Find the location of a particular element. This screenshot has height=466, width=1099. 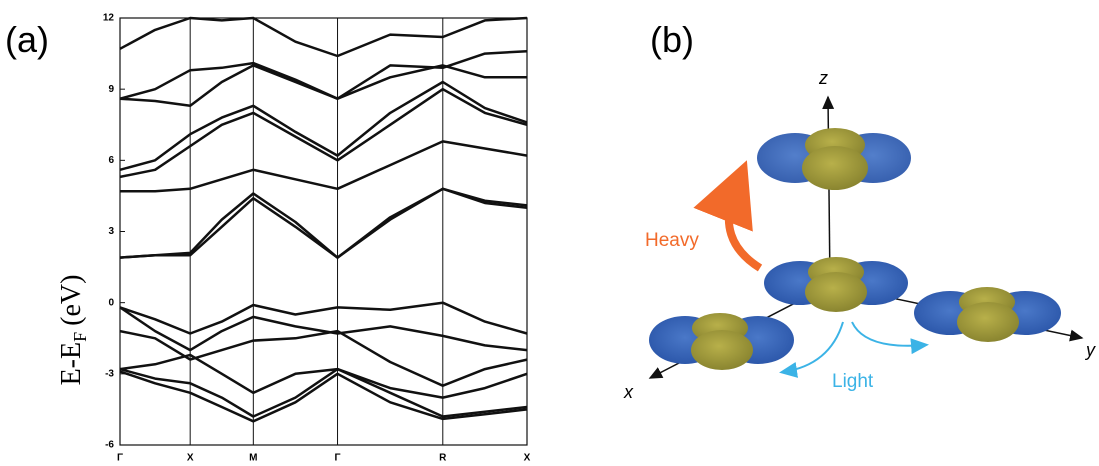

z-label: z is located at coordinates (823, 78).